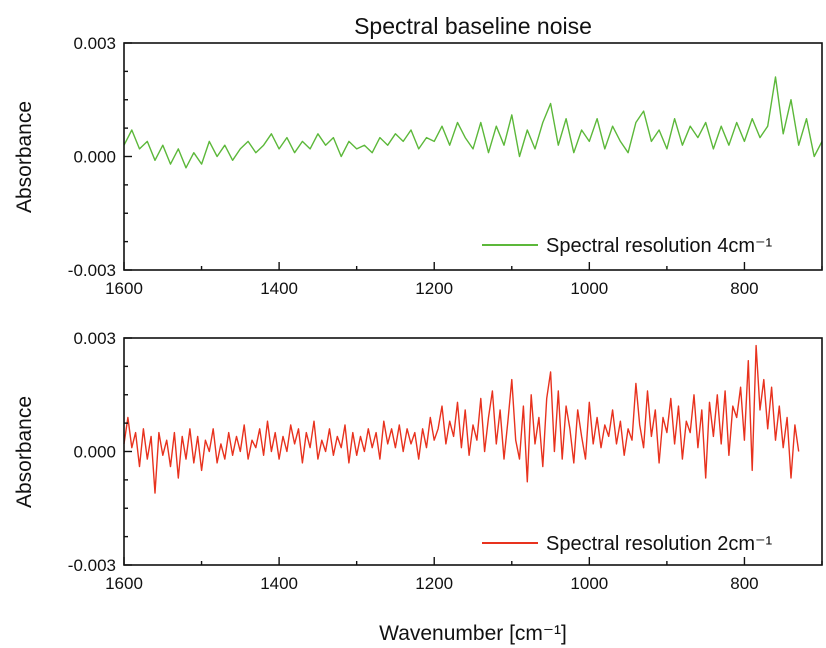 The width and height of the screenshot is (826, 648). What do you see at coordinates (659, 544) in the screenshot?
I see `legend-label-bottom: Spectral resolution 2cm⁻¹` at bounding box center [659, 544].